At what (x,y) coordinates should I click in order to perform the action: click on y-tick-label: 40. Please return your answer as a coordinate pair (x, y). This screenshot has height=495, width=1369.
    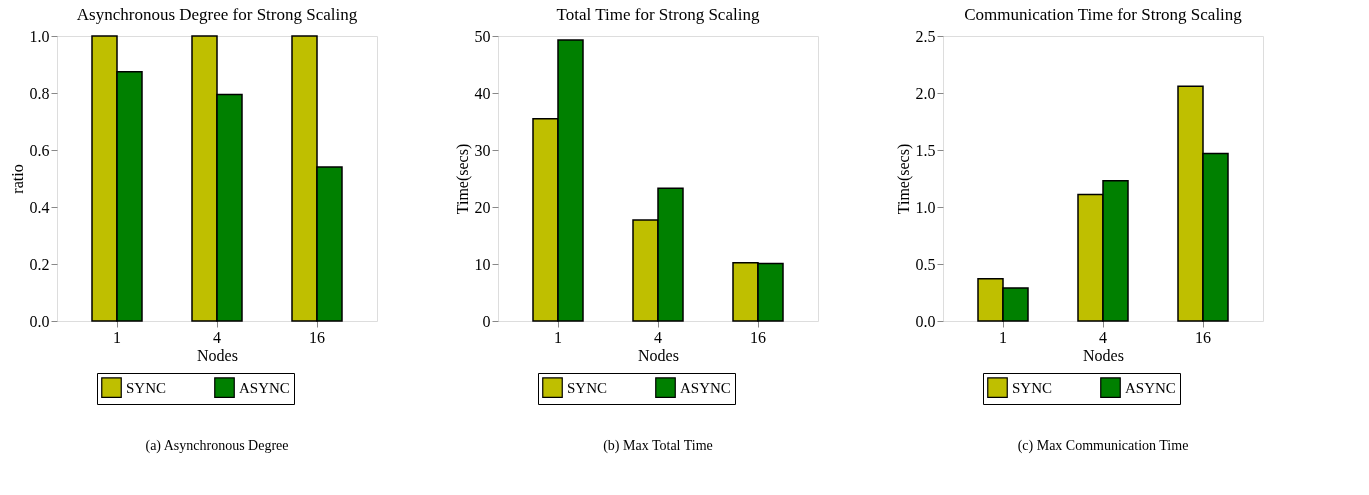
    Looking at the image, I should click on (482, 93).